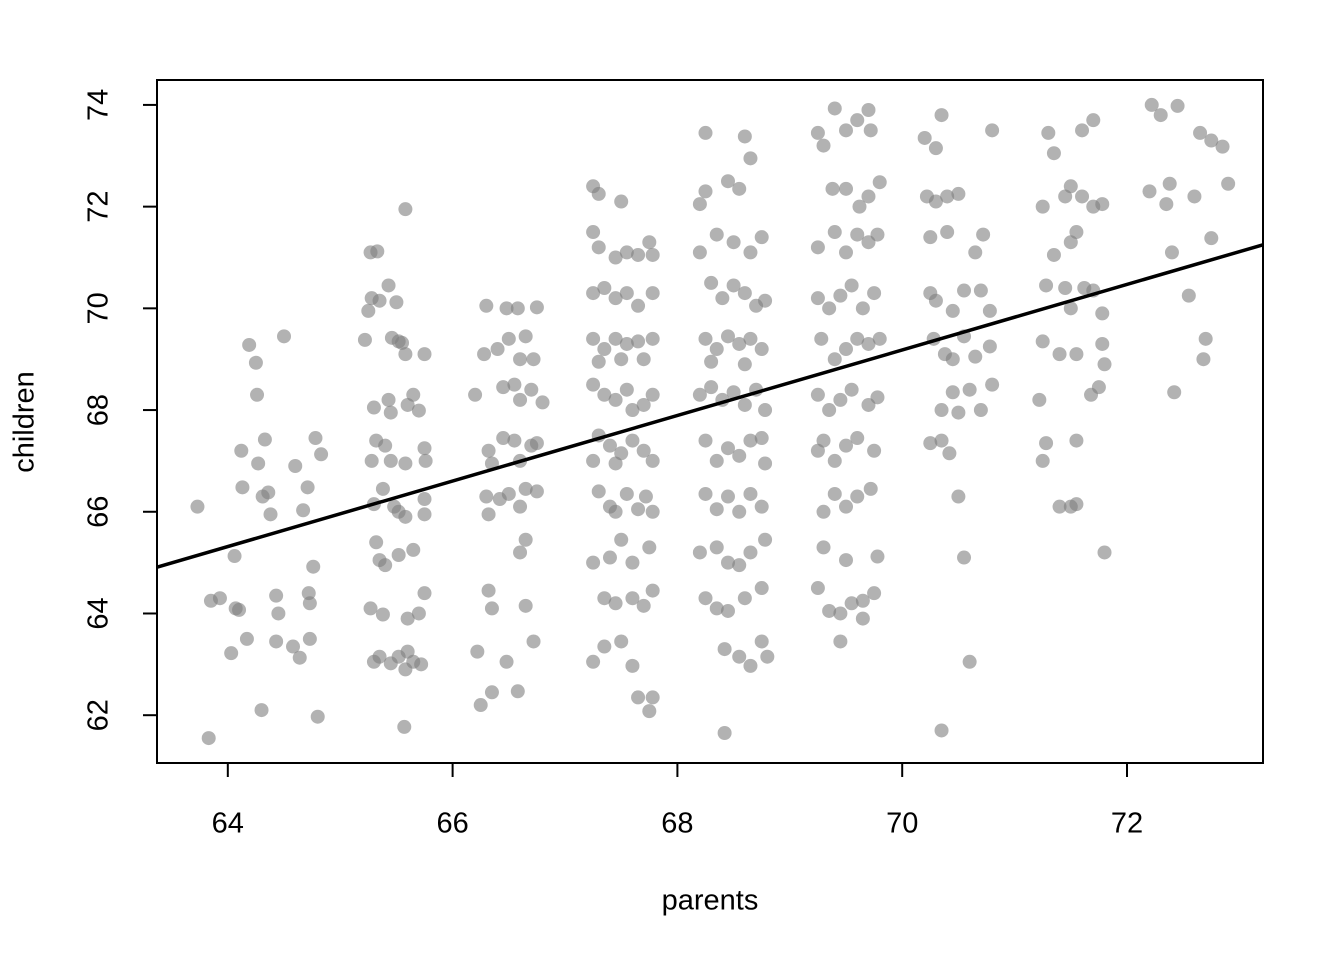  Describe the element at coordinates (99, 715) in the screenshot. I see `y-tick-label: 62` at that location.